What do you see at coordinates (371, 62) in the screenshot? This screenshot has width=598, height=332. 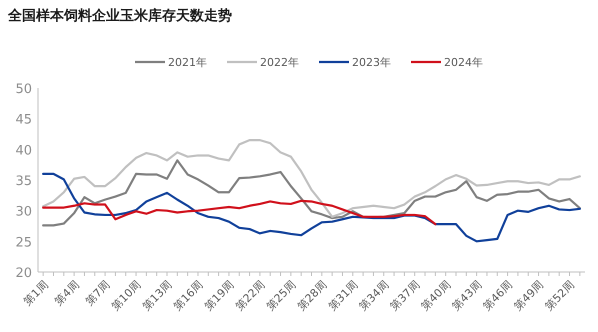 I see `legend-label: 2023年` at bounding box center [371, 62].